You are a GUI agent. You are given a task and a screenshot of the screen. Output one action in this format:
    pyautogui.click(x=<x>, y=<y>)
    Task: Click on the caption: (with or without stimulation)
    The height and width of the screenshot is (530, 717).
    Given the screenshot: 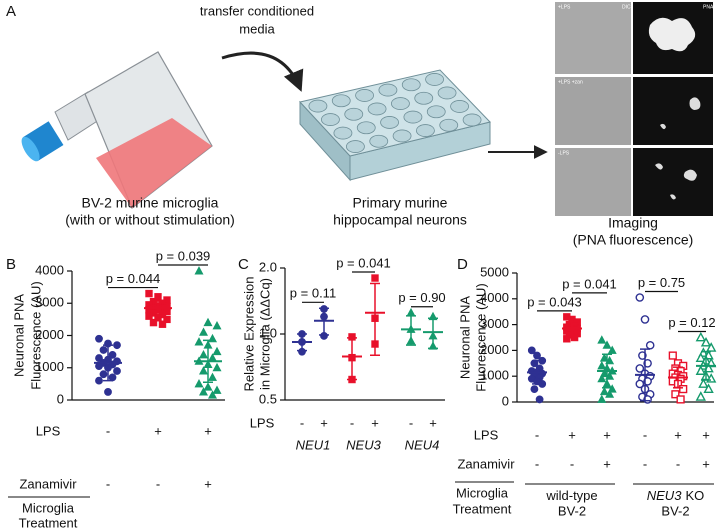 What is the action you would take?
    pyautogui.click(x=150, y=220)
    